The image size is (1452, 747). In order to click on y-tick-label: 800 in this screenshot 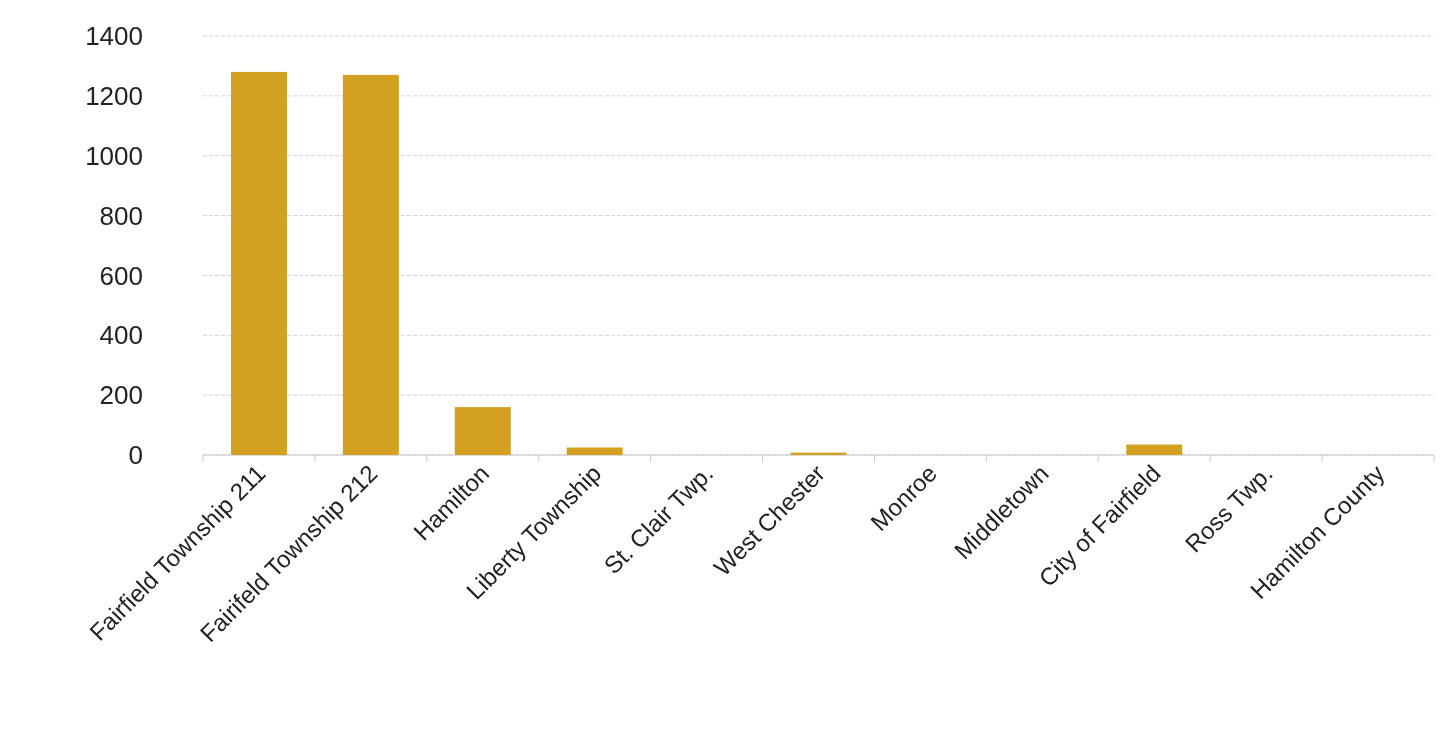, I will do `click(121, 215)`.